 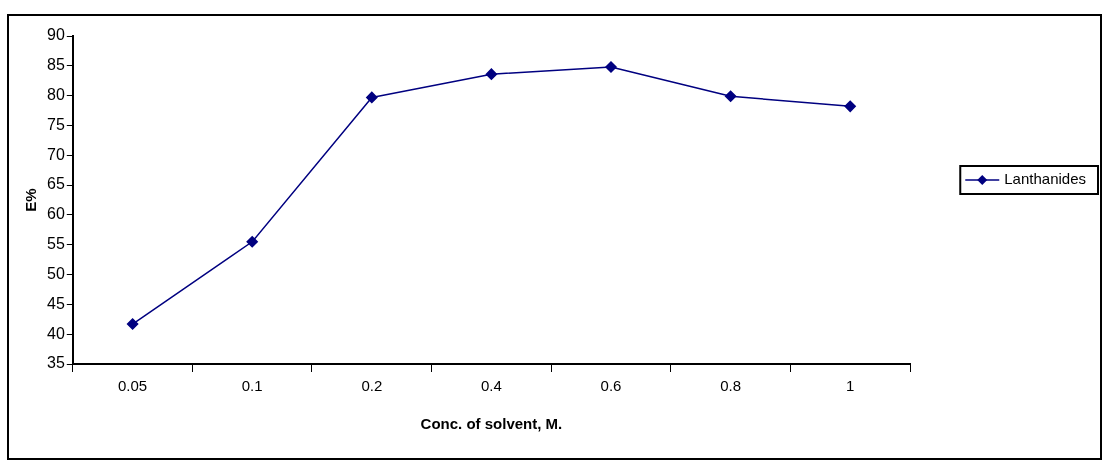 I want to click on y-tick-label: 75, so click(x=56, y=124).